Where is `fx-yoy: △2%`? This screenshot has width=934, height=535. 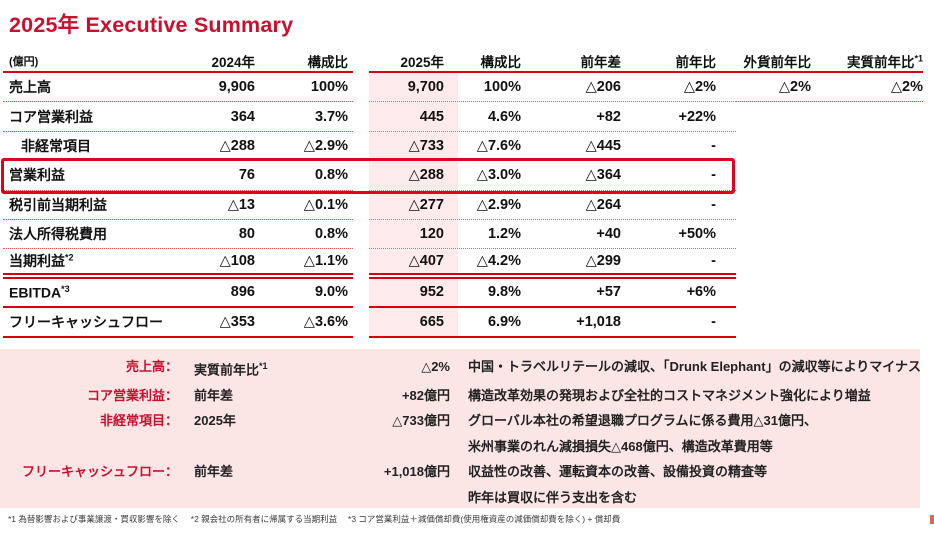 fx-yoy: △2% is located at coordinates (794, 87).